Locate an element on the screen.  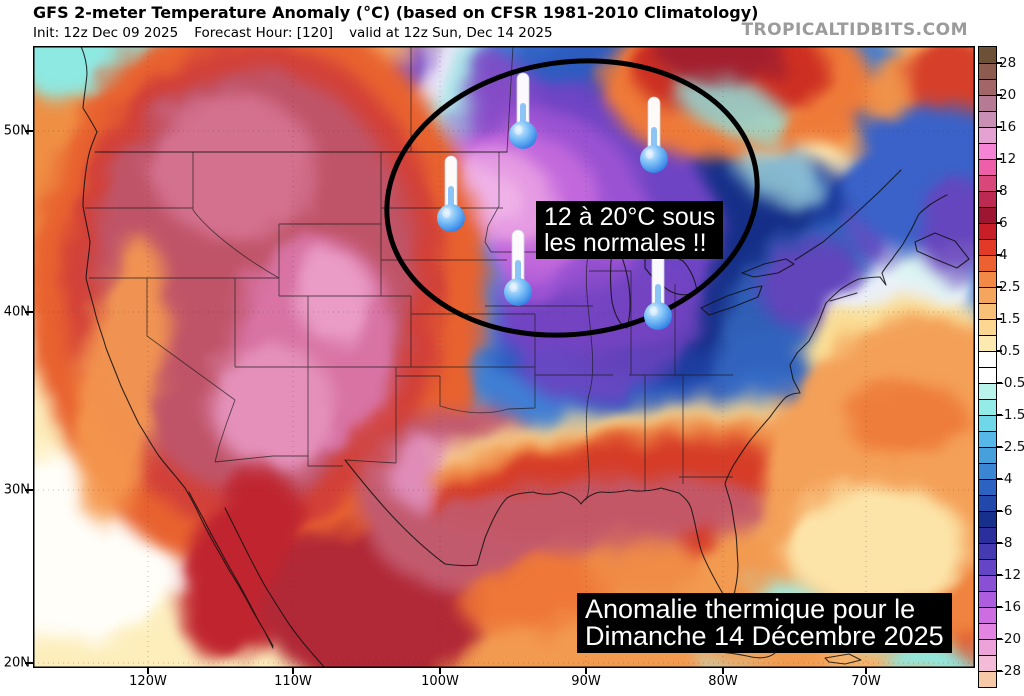
colorbar-label: 1.5 is located at coordinates (1010, 319).